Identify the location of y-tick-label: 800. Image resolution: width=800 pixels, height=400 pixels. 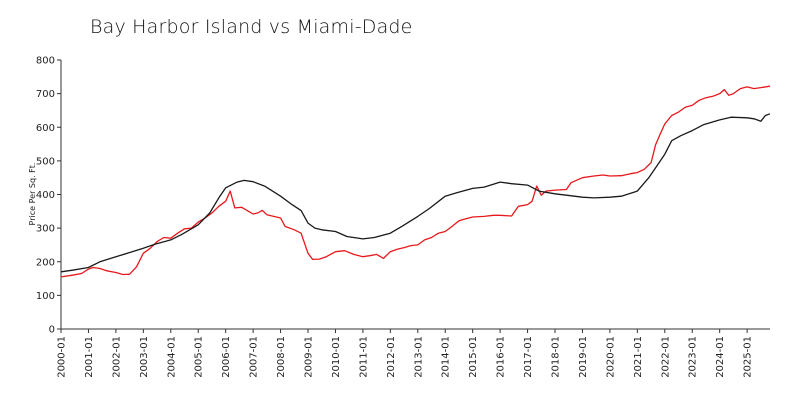
(45, 61).